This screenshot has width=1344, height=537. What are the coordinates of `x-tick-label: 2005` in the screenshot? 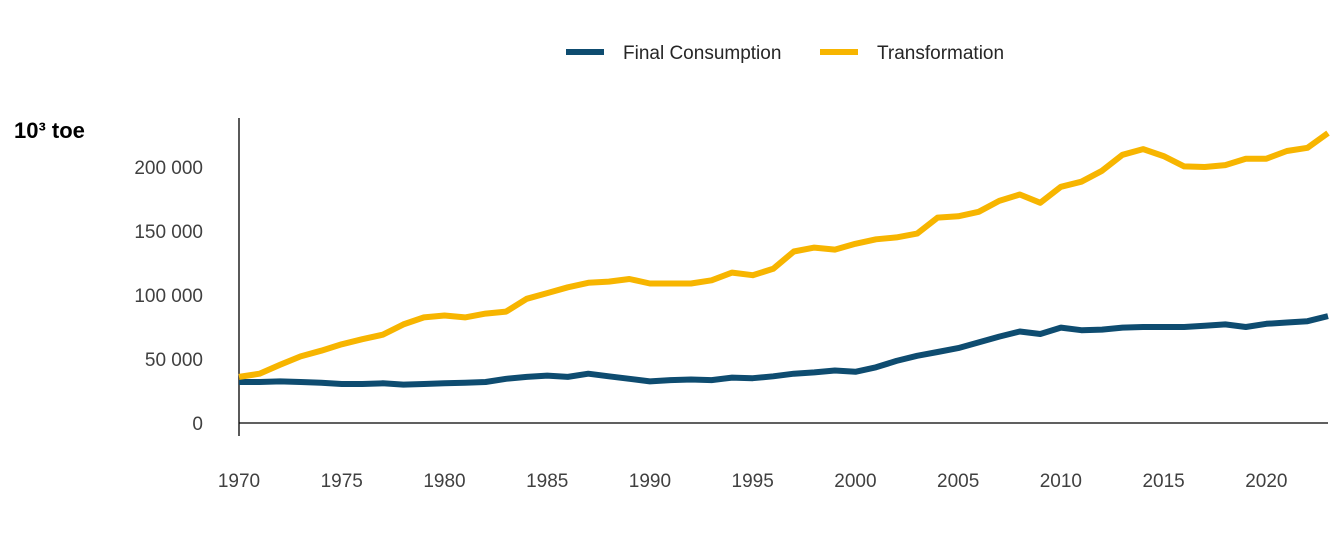 It's located at (958, 481).